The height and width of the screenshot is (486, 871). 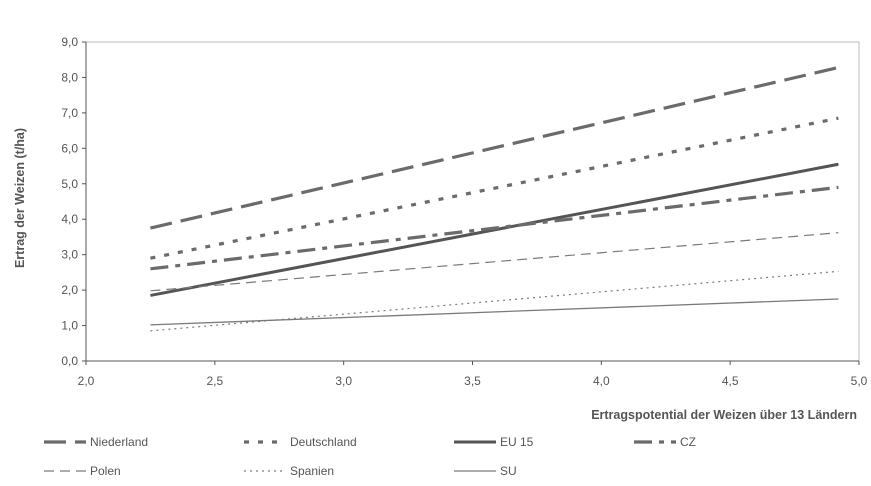 I want to click on series-line-cz, so click(x=494, y=228).